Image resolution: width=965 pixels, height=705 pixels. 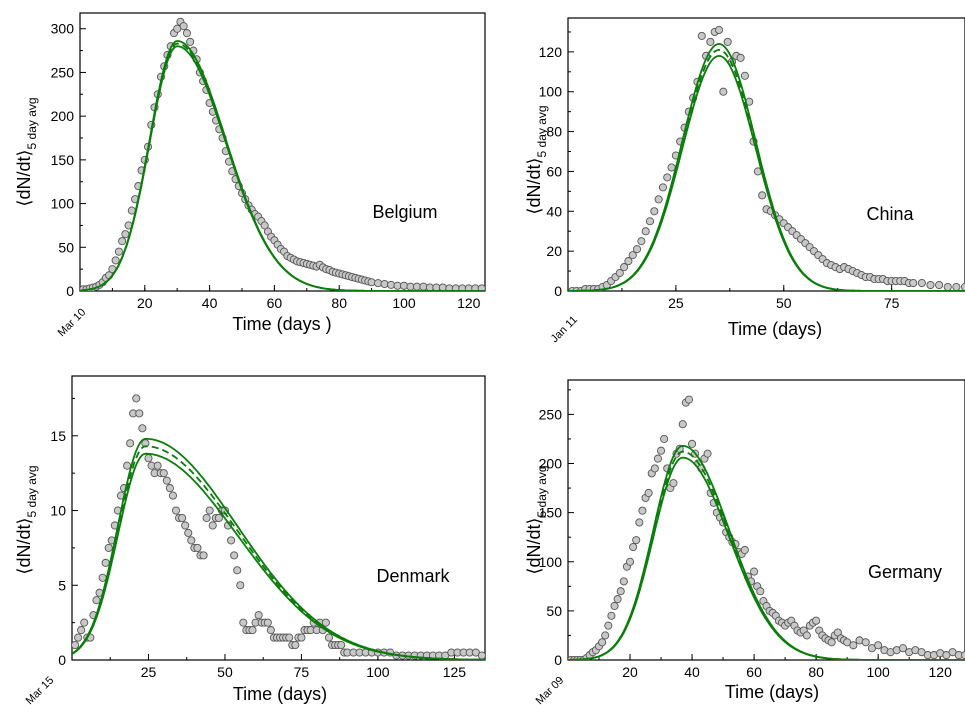 I want to click on x-tick-label: 100, so click(x=878, y=672).